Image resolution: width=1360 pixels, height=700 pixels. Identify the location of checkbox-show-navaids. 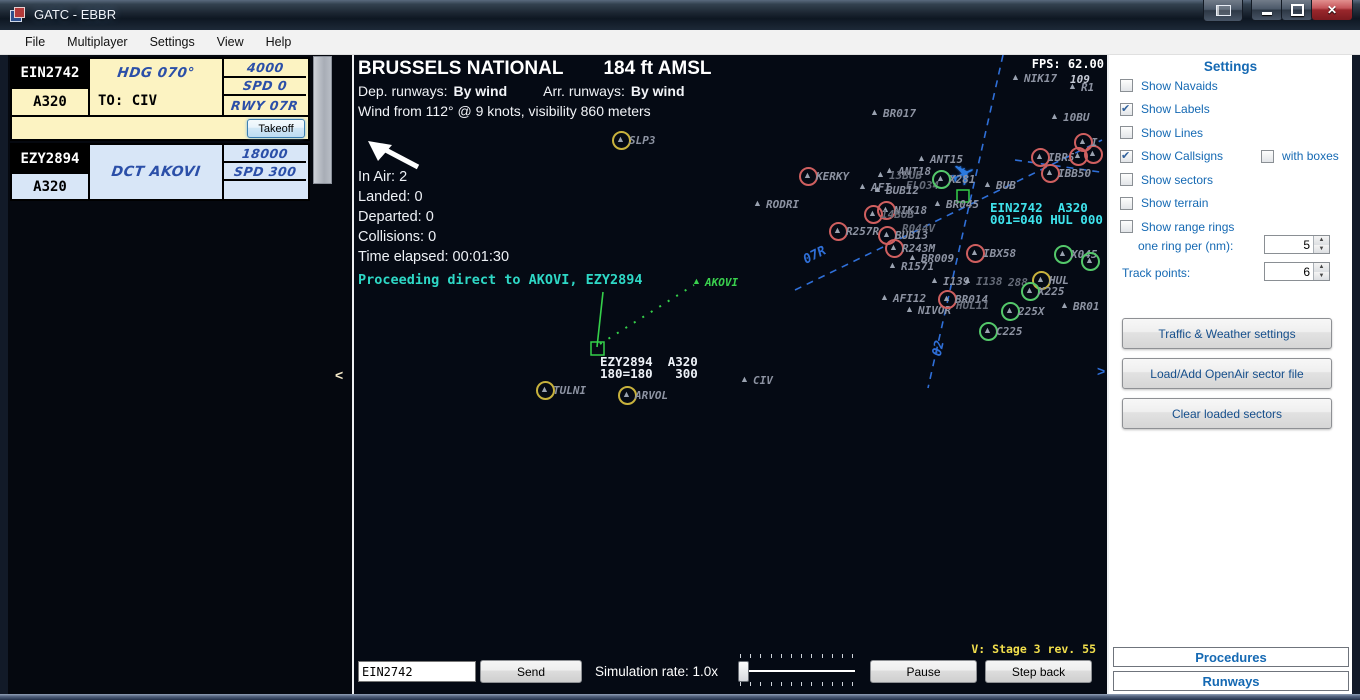
(1126, 85).